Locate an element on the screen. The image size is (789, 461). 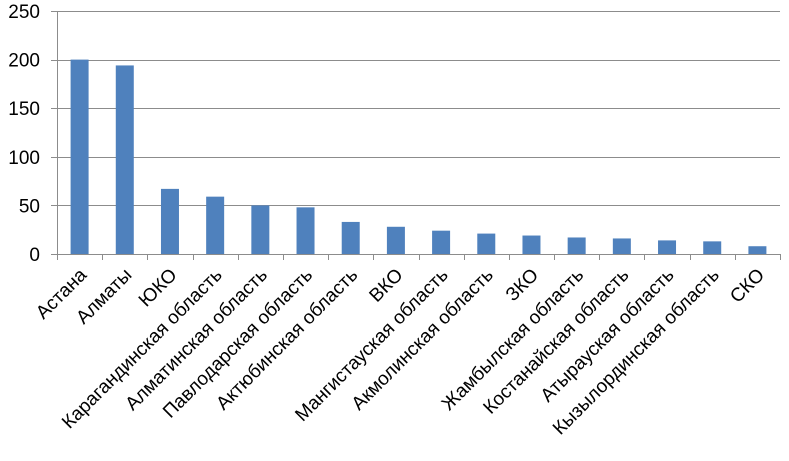
y-tick-labels: 0 50 100 150 200 250 is located at coordinates (24, 134).